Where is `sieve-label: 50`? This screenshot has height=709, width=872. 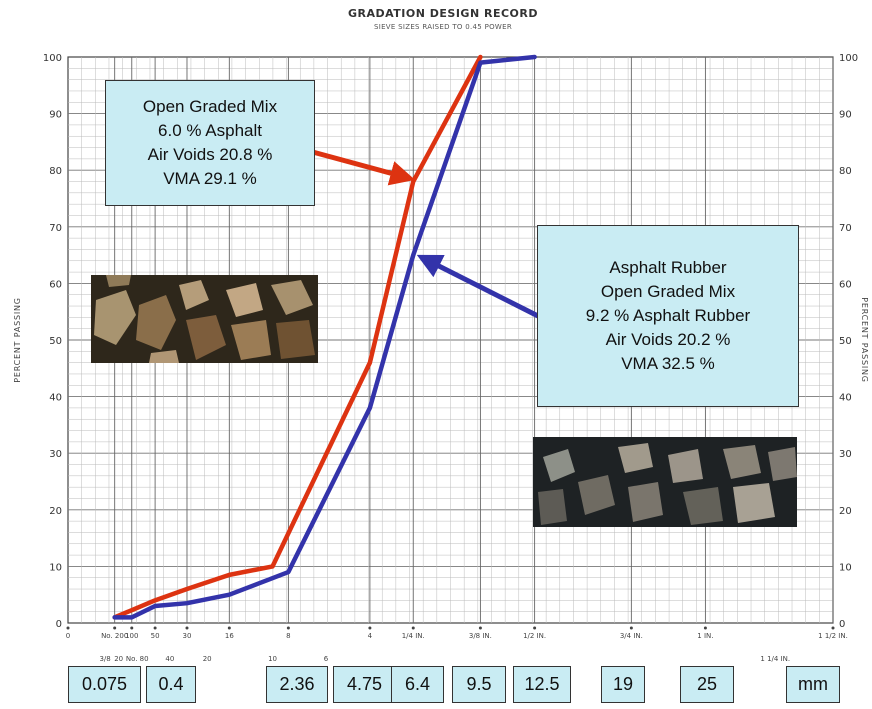
sieve-label: 50 is located at coordinates (155, 636).